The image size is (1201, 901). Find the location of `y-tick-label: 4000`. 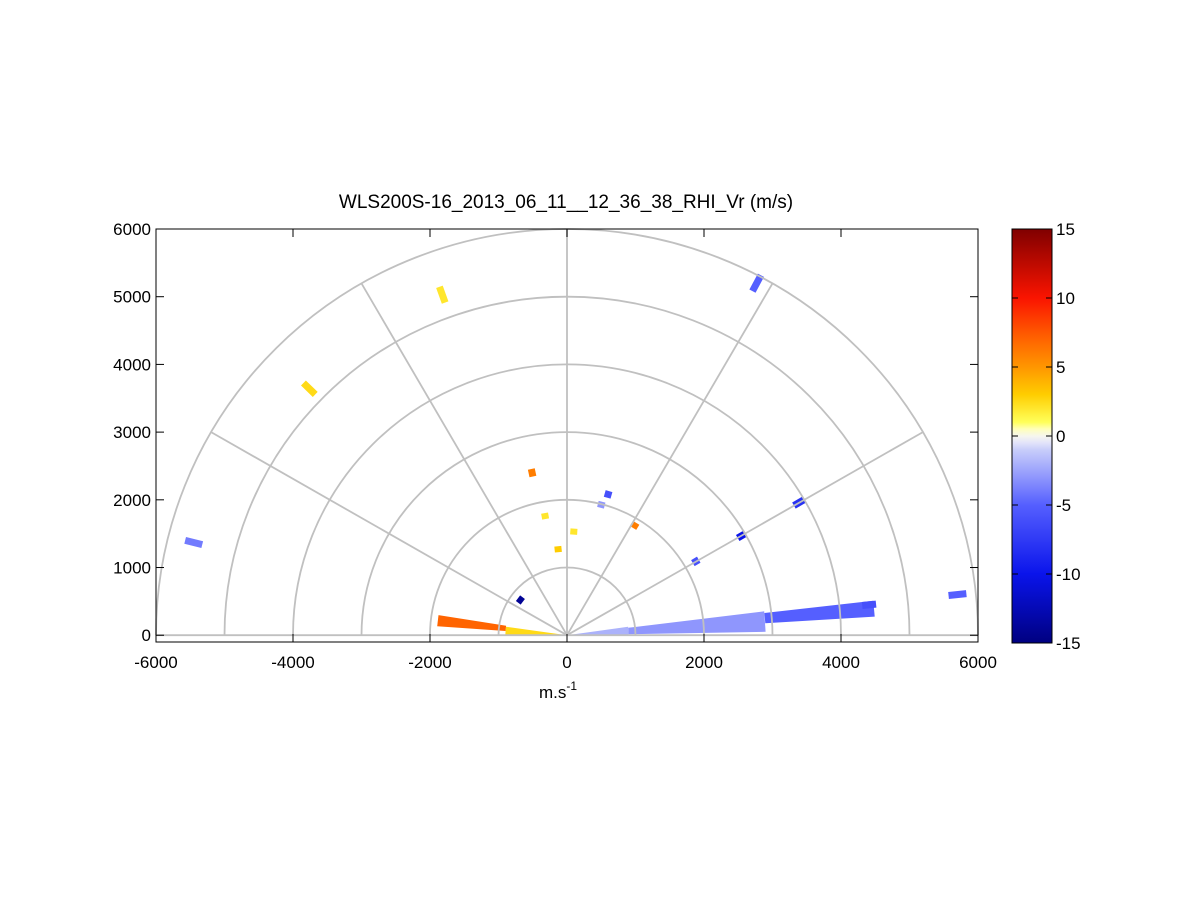

y-tick-label: 4000 is located at coordinates (132, 364).